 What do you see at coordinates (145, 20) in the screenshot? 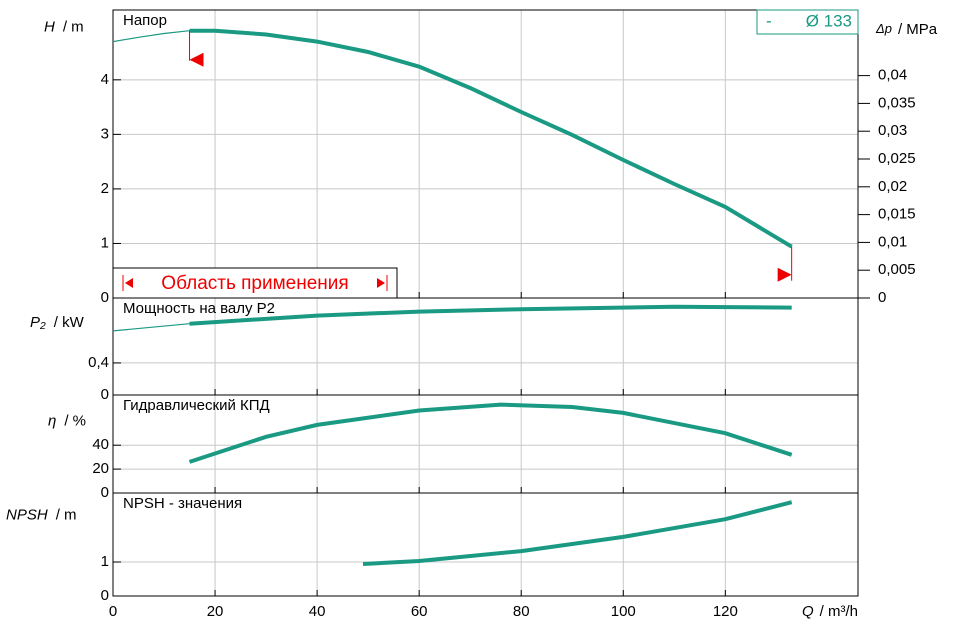
I see `panel-title: Напор` at bounding box center [145, 20].